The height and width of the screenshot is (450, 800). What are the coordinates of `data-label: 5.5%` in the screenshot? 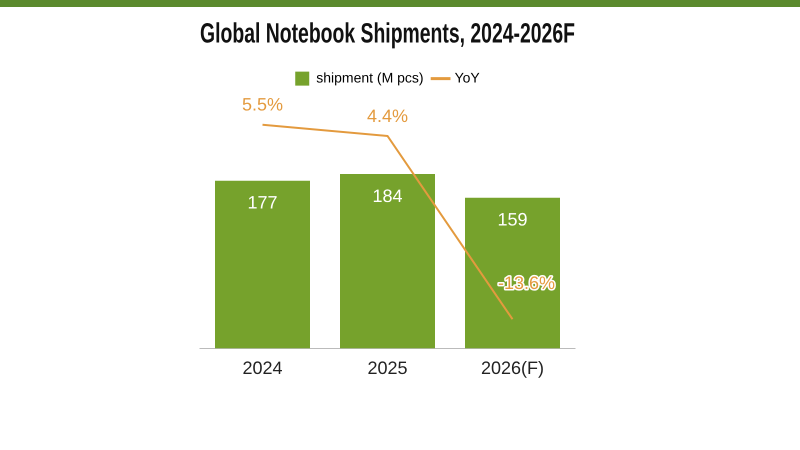 It's located at (263, 104).